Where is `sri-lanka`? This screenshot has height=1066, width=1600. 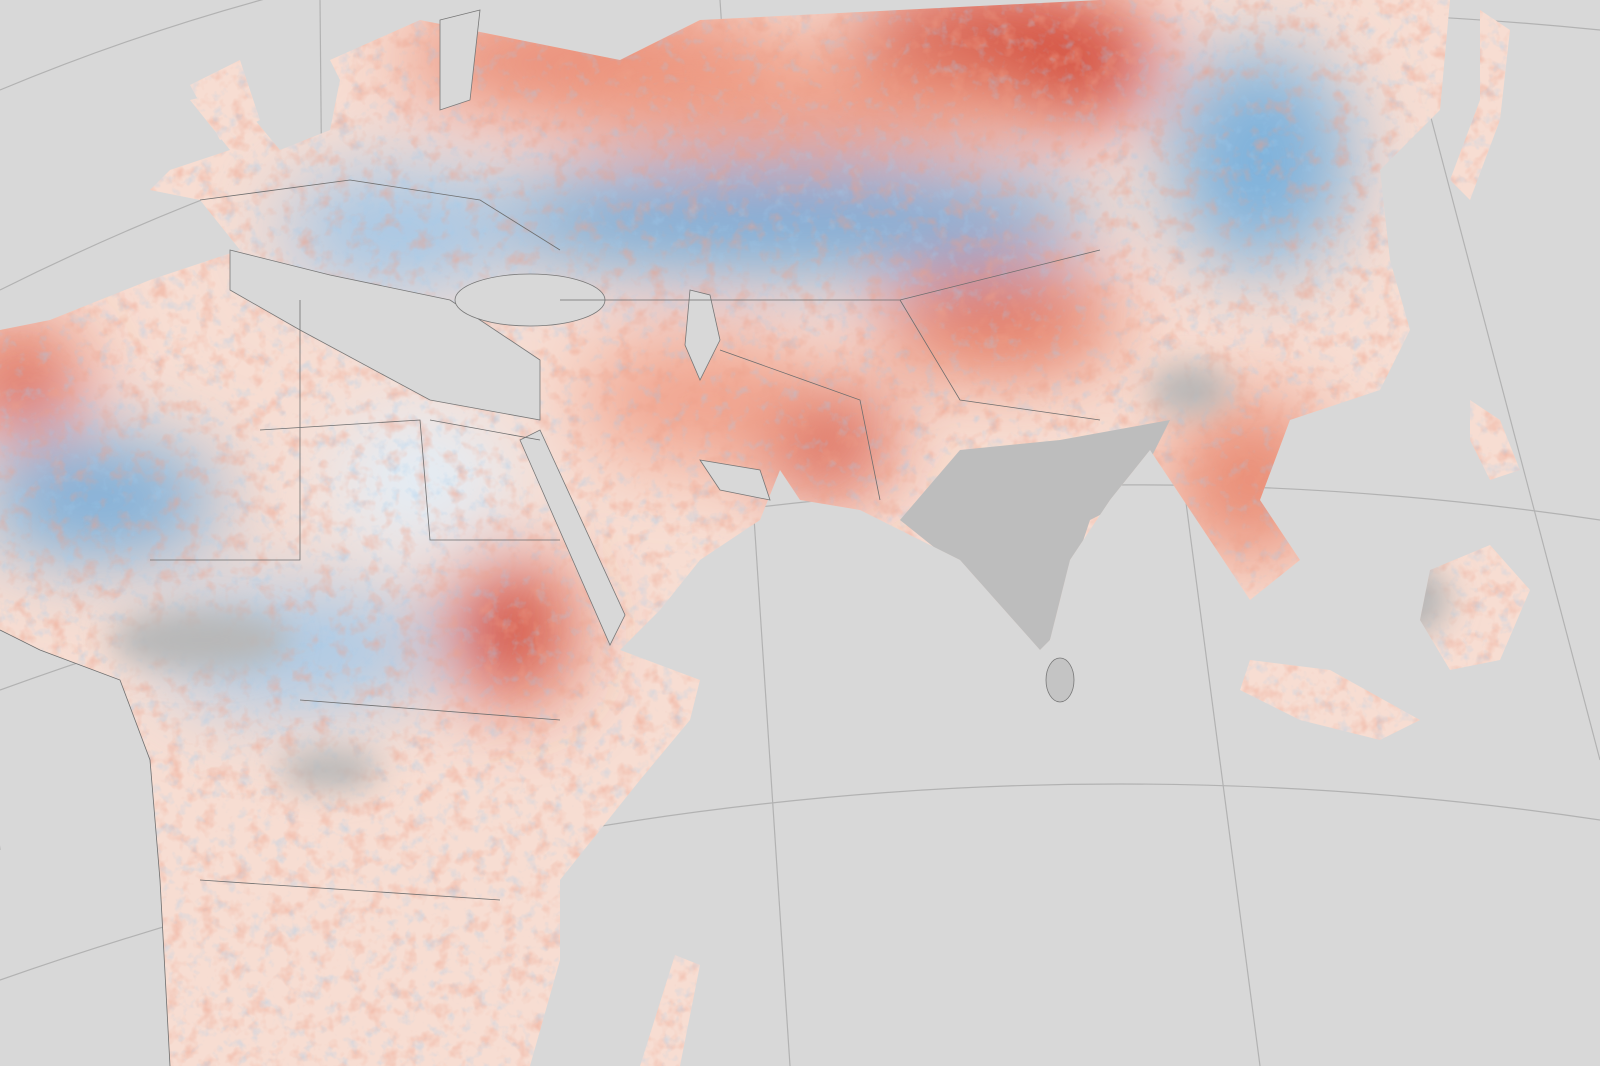
sri-lanka is located at coordinates (1060, 680).